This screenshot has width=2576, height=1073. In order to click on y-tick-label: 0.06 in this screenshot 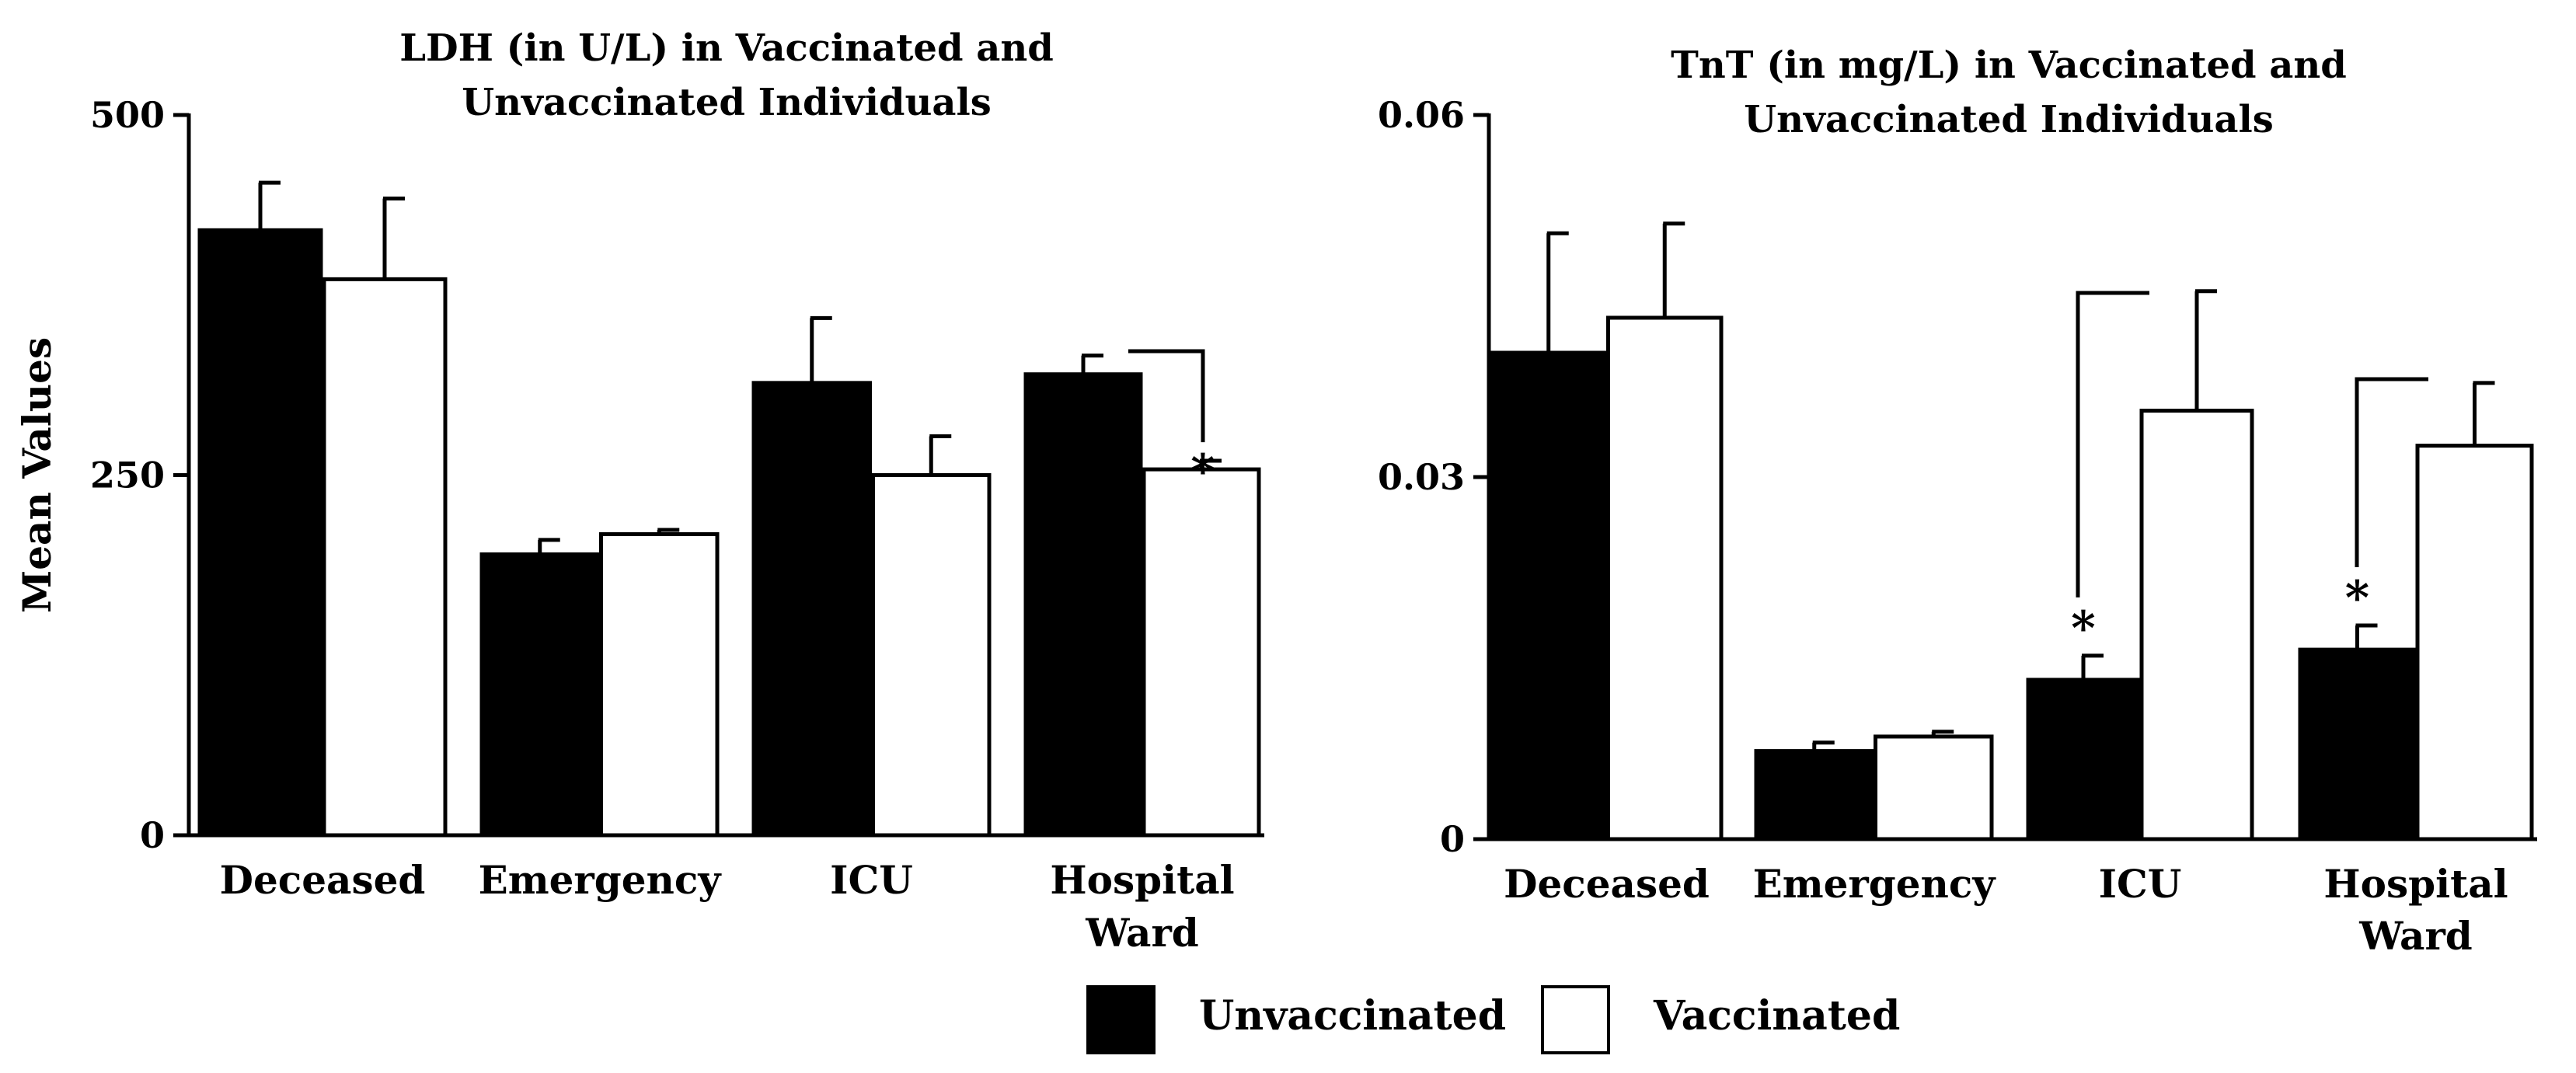, I will do `click(1421, 115)`.